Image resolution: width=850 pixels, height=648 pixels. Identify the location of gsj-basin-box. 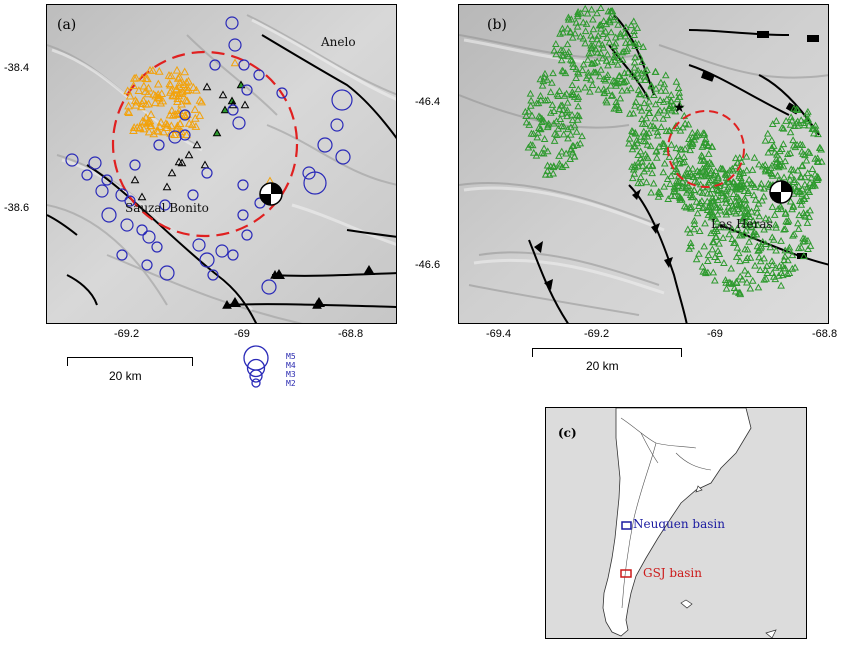
(626, 573).